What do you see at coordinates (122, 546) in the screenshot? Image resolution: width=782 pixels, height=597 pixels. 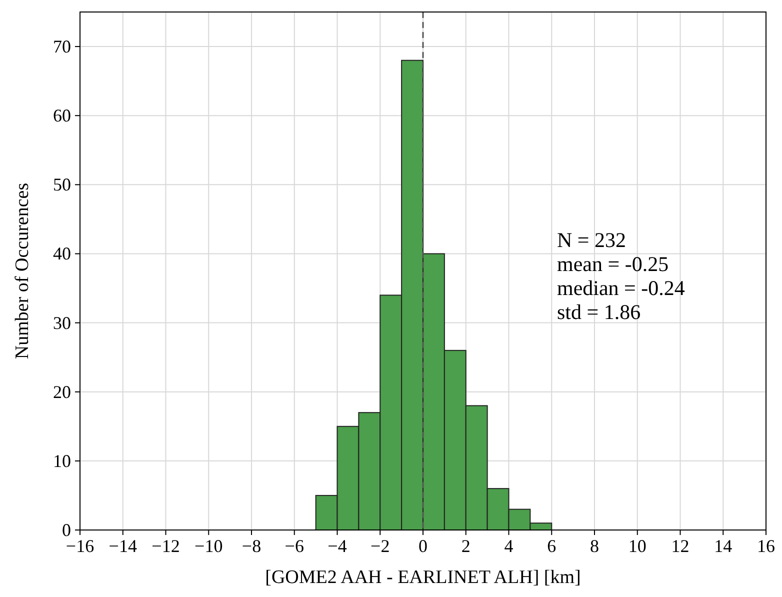 I see `x-tick-label: −14` at bounding box center [122, 546].